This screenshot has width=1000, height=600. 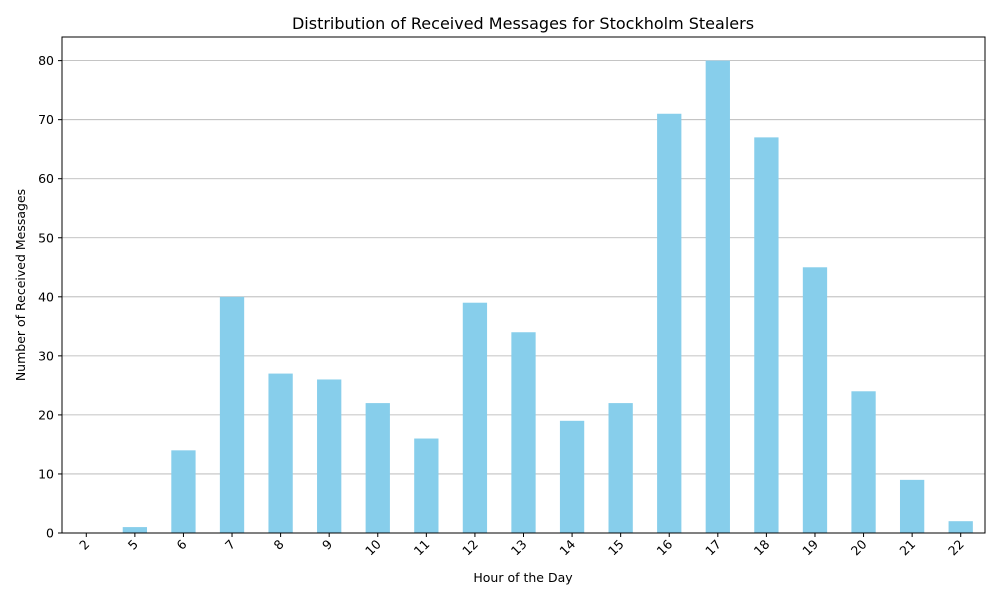 What do you see at coordinates (46, 296) in the screenshot?
I see `y-tick-label: 40` at bounding box center [46, 296].